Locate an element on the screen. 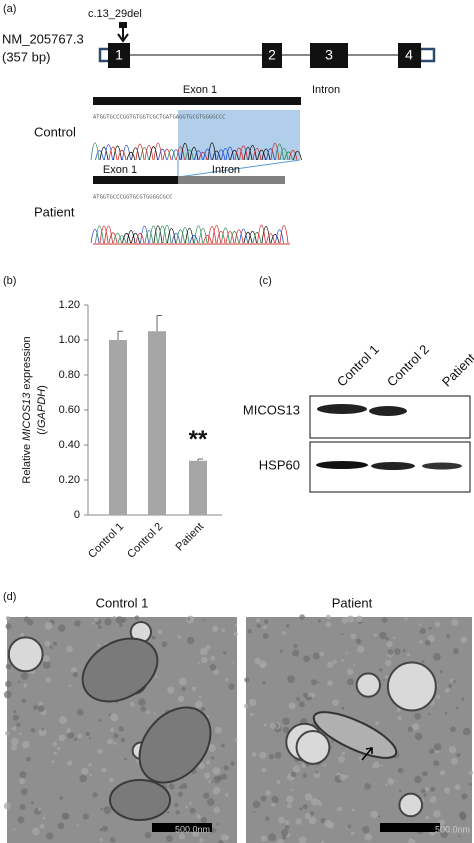 The image size is (474, 843). y-tick-label: 0 is located at coordinates (77, 515).